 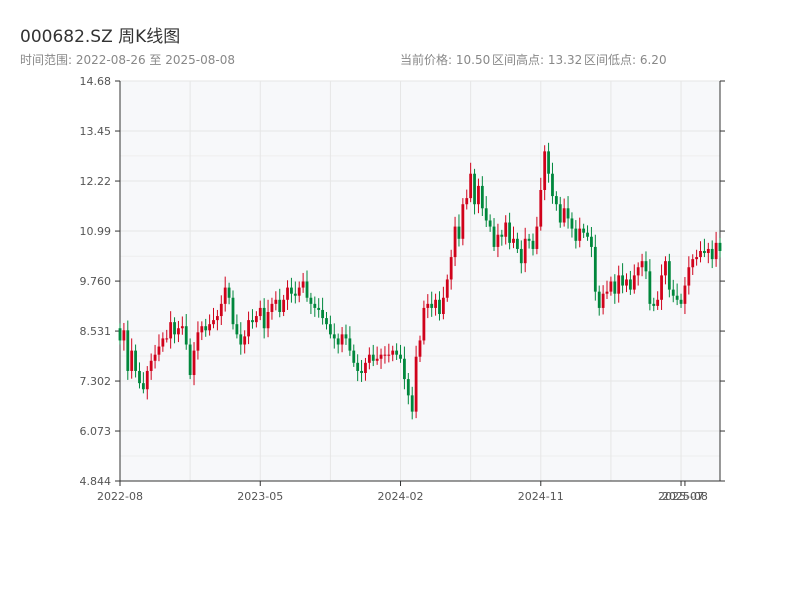 I want to click on y-tick-label: 8.531, so click(x=96, y=331).